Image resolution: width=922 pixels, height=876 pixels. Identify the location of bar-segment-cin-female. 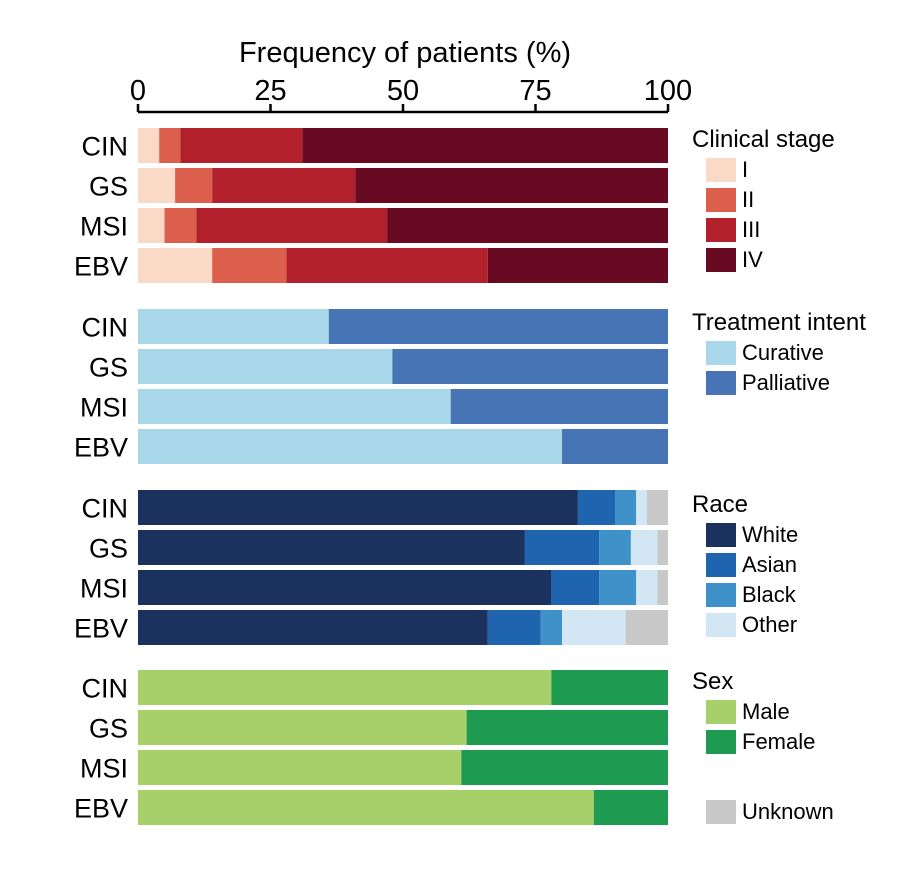
(609, 687).